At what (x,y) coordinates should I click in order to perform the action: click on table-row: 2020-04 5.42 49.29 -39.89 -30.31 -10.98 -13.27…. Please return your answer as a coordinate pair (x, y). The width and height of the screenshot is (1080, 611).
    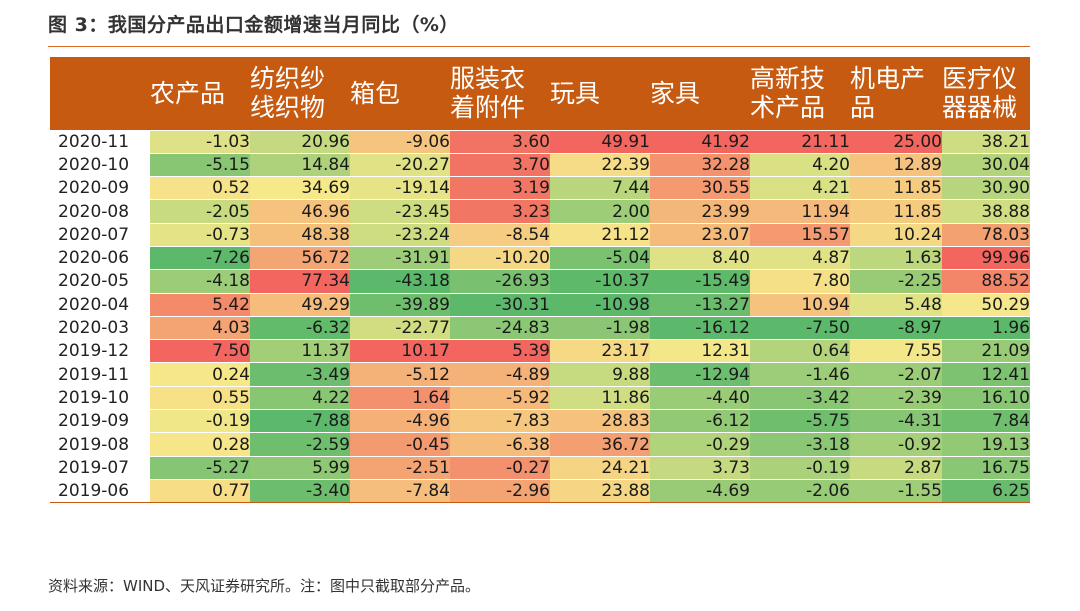
    Looking at the image, I should click on (540, 304).